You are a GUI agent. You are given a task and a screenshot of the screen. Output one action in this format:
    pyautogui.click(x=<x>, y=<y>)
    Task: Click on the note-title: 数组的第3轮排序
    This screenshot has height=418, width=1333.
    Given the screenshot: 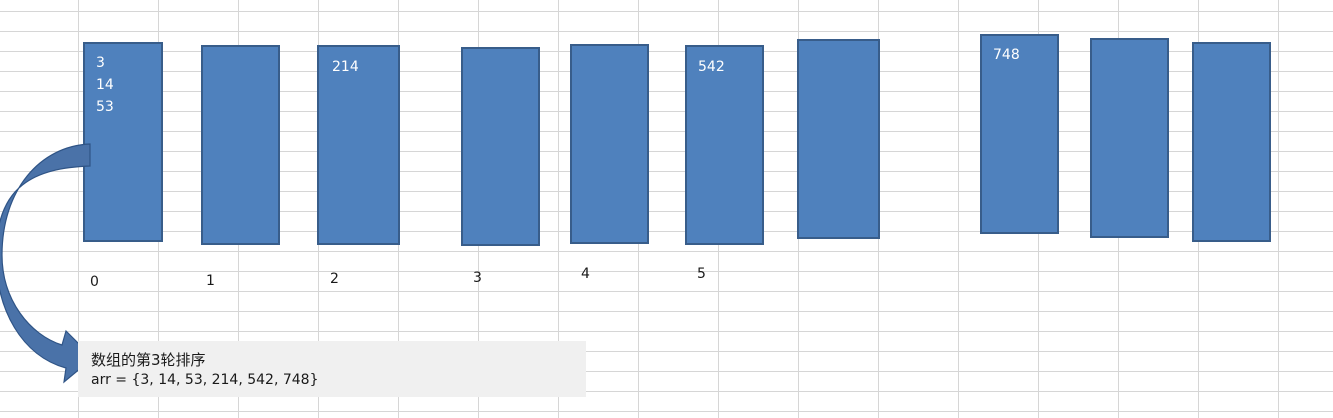 What is the action you would take?
    pyautogui.click(x=148, y=360)
    